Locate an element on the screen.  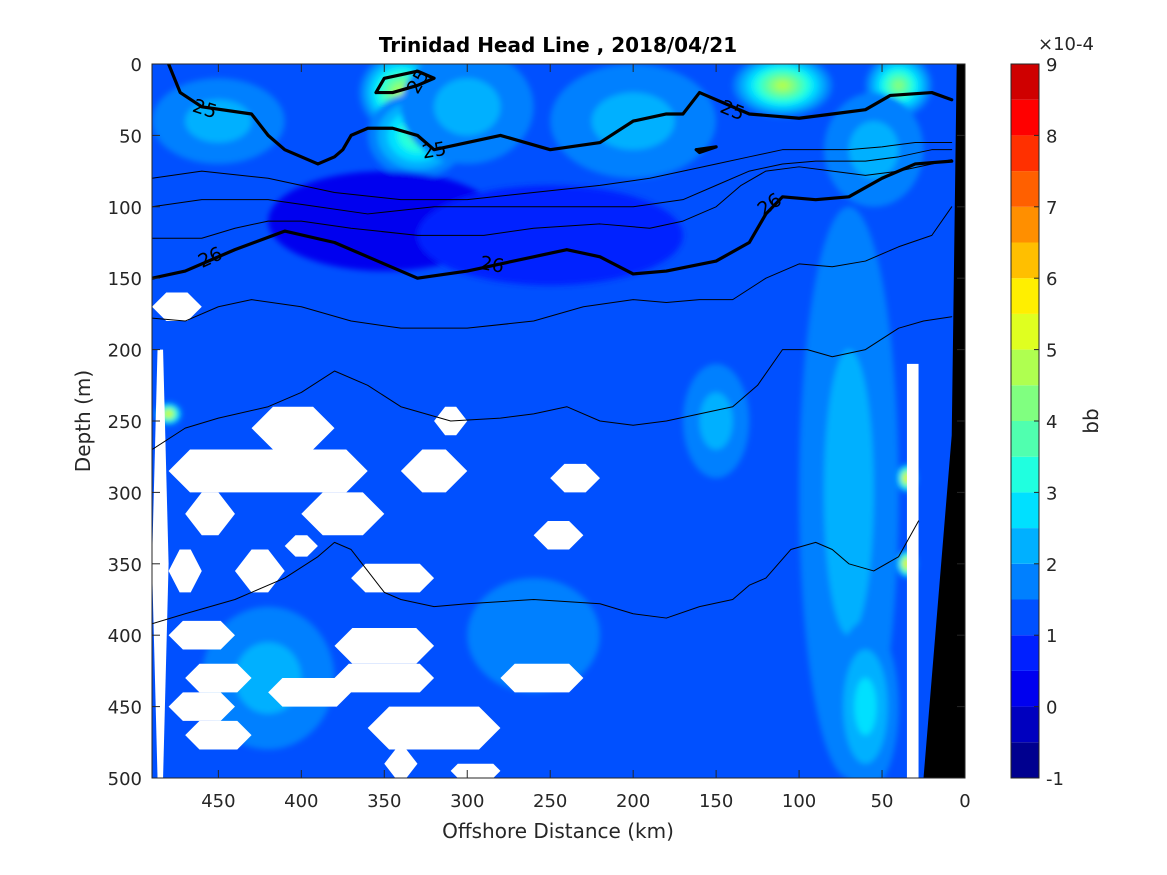
bathymetry-layer is located at coordinates (944, 421).